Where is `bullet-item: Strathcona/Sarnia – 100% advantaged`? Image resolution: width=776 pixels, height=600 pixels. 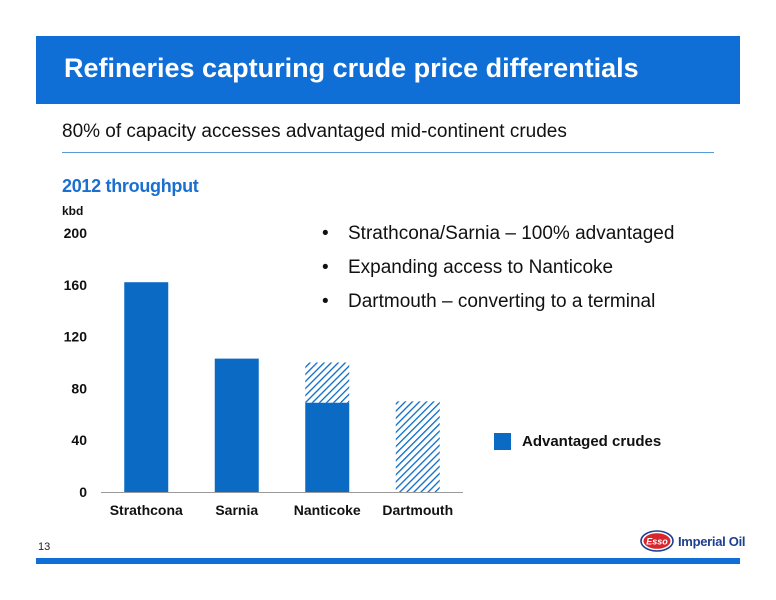 bullet-item: Strathcona/Sarnia – 100% advantaged is located at coordinates (498, 239).